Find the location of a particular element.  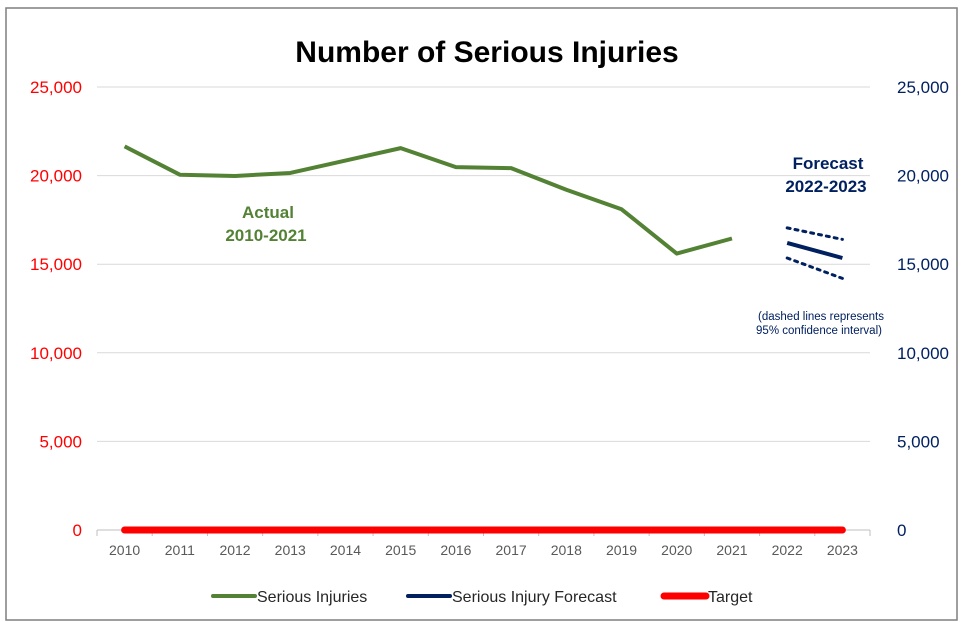

left-axis: 0 5,000 10,000 15,000 20,000 25,000 is located at coordinates (56, 309).